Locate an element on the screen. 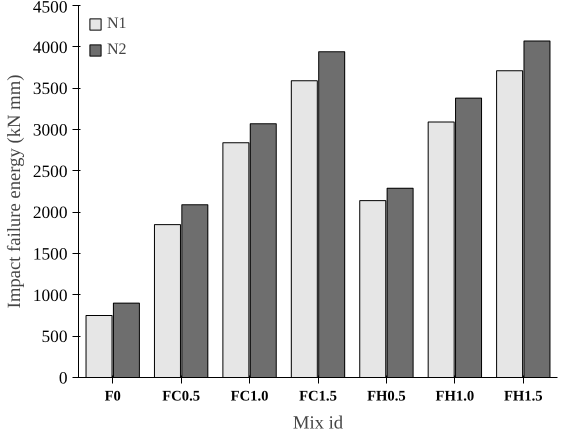 This screenshot has width=577, height=436. y-tick-label: 500 is located at coordinates (55, 336).